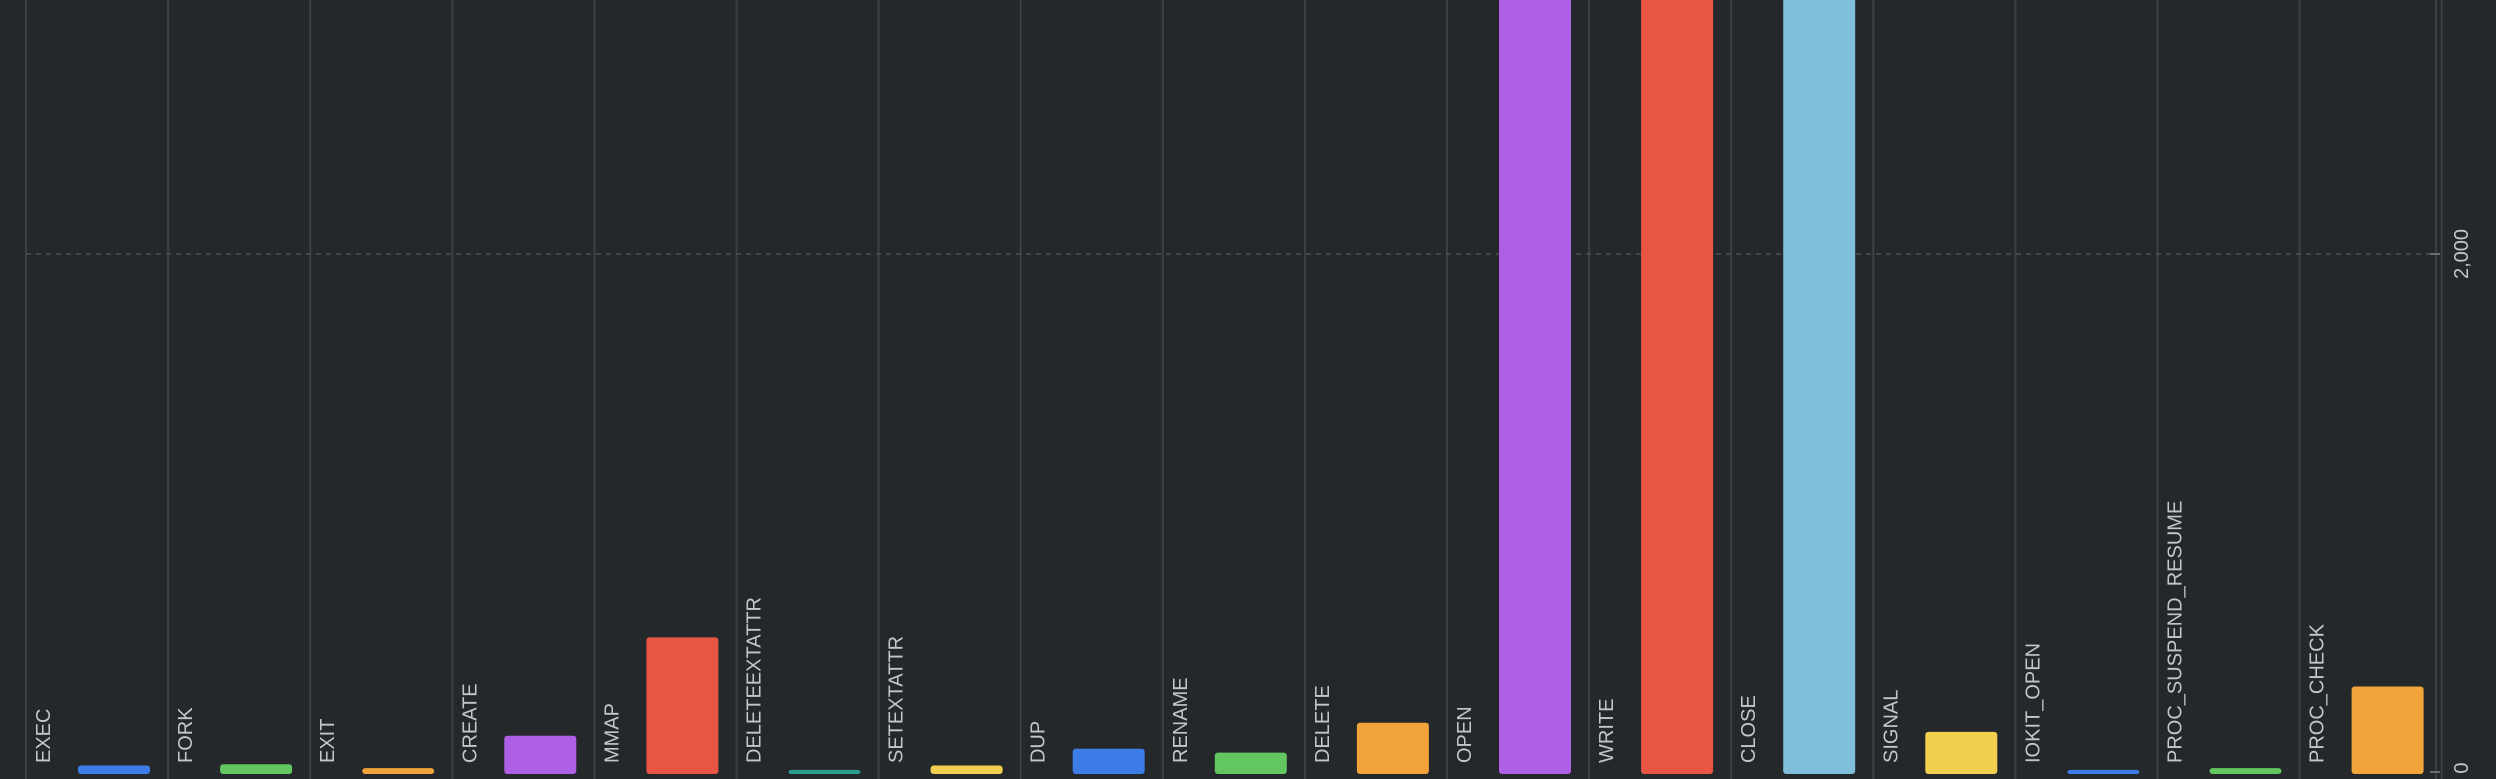 Image resolution: width=2496 pixels, height=779 pixels. Describe the element at coordinates (186, 735) in the screenshot. I see `category-label: FORK` at that location.